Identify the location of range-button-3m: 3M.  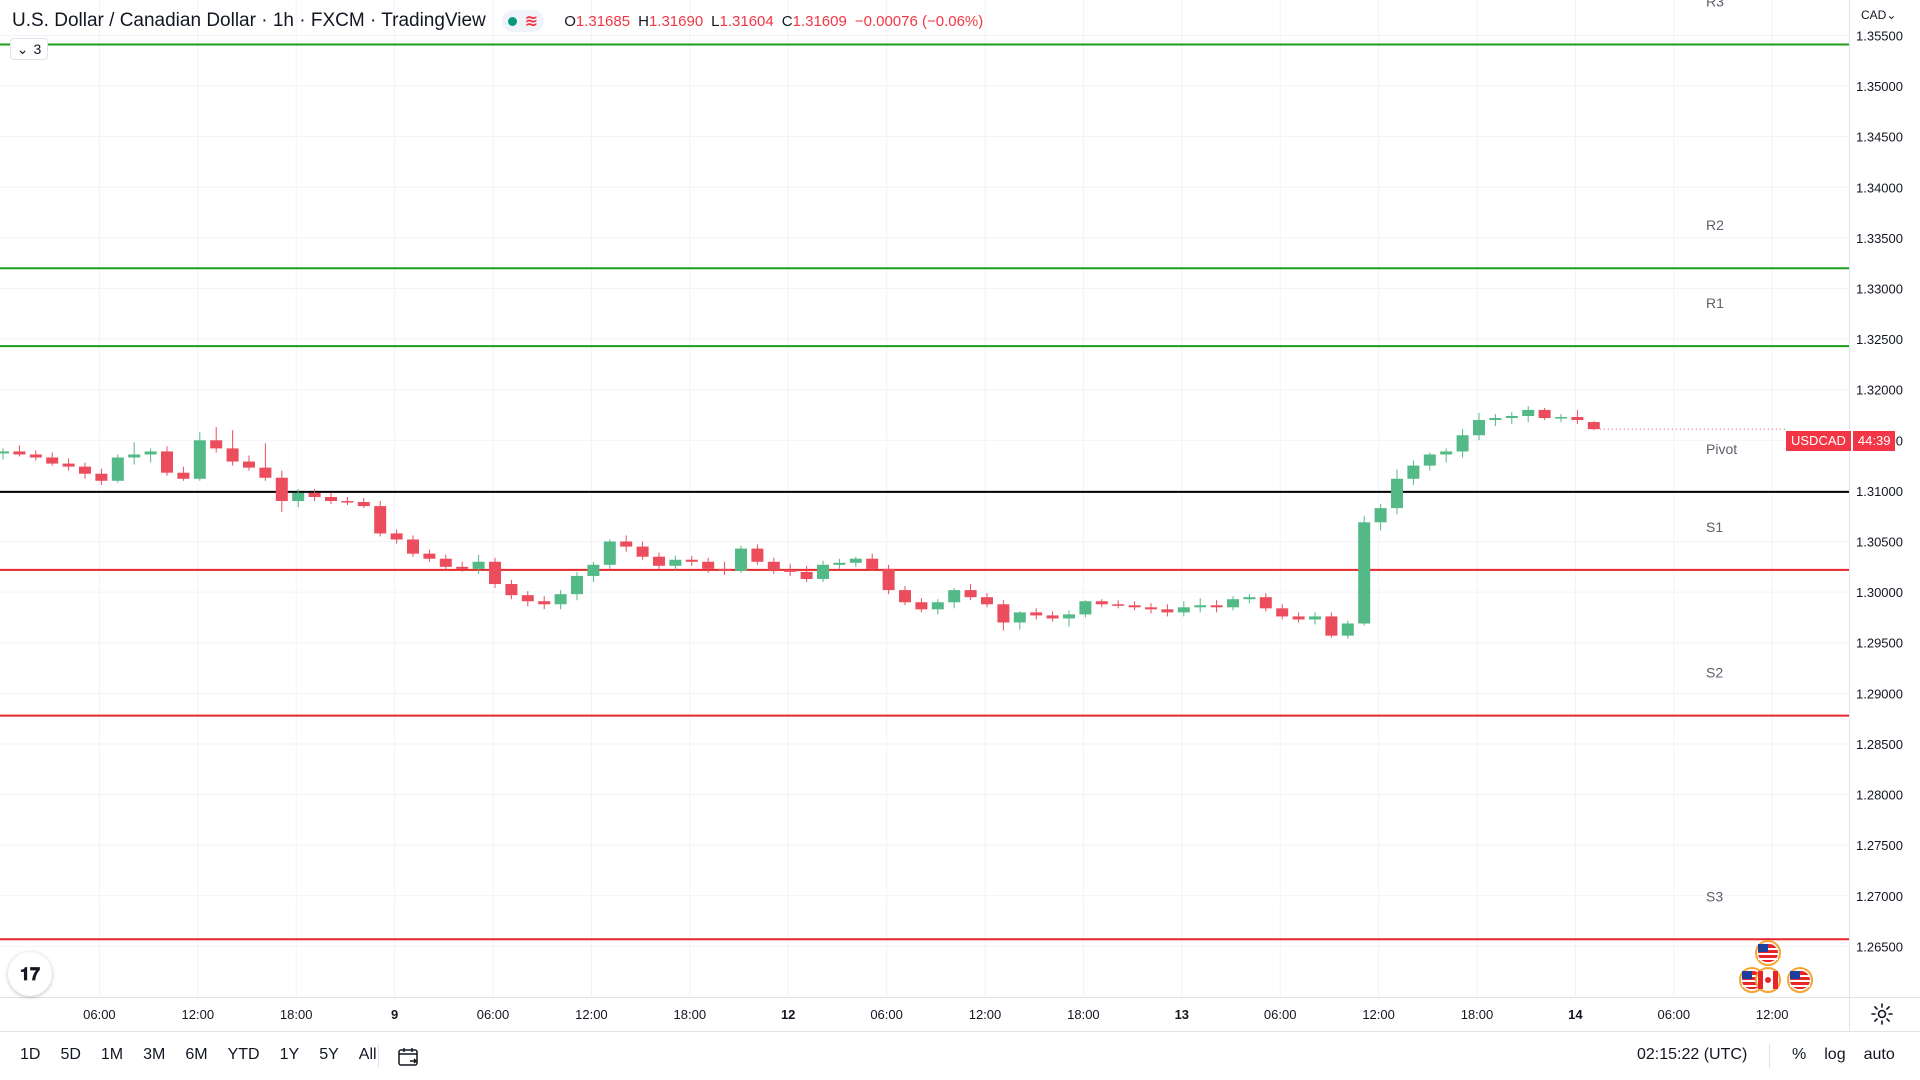
(154, 1054).